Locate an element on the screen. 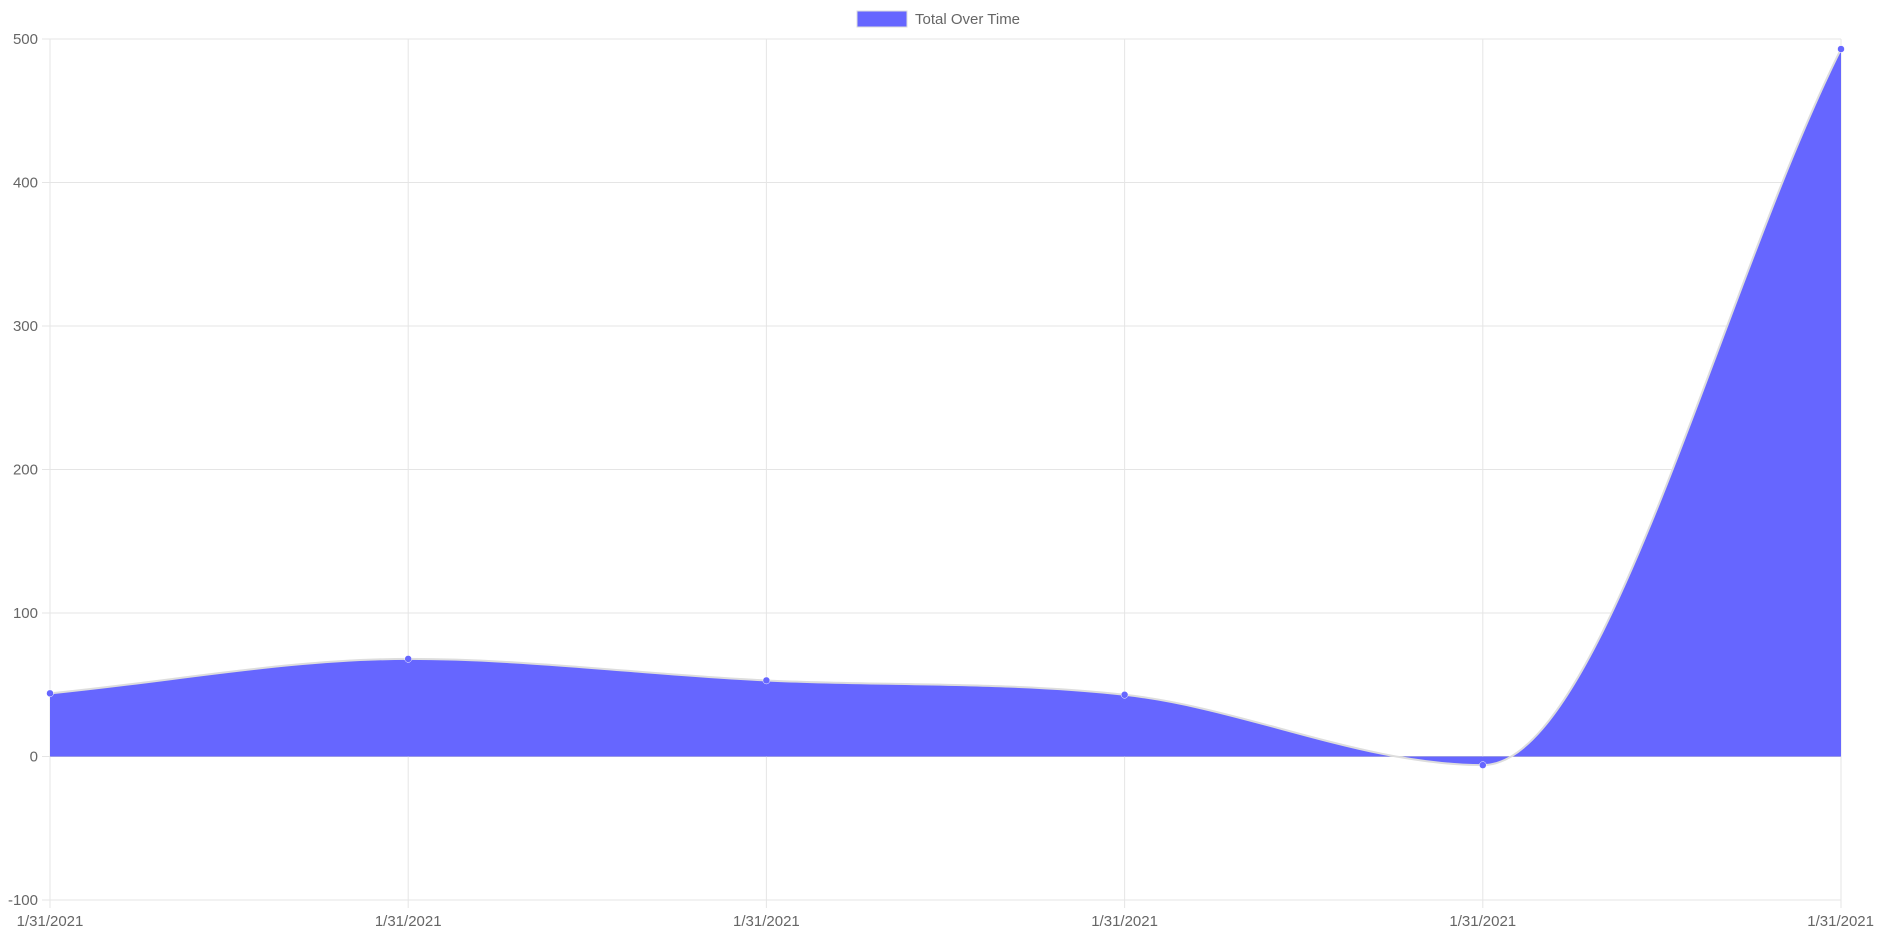 The image size is (1878, 938). y-tick-label: 0 is located at coordinates (34, 757).